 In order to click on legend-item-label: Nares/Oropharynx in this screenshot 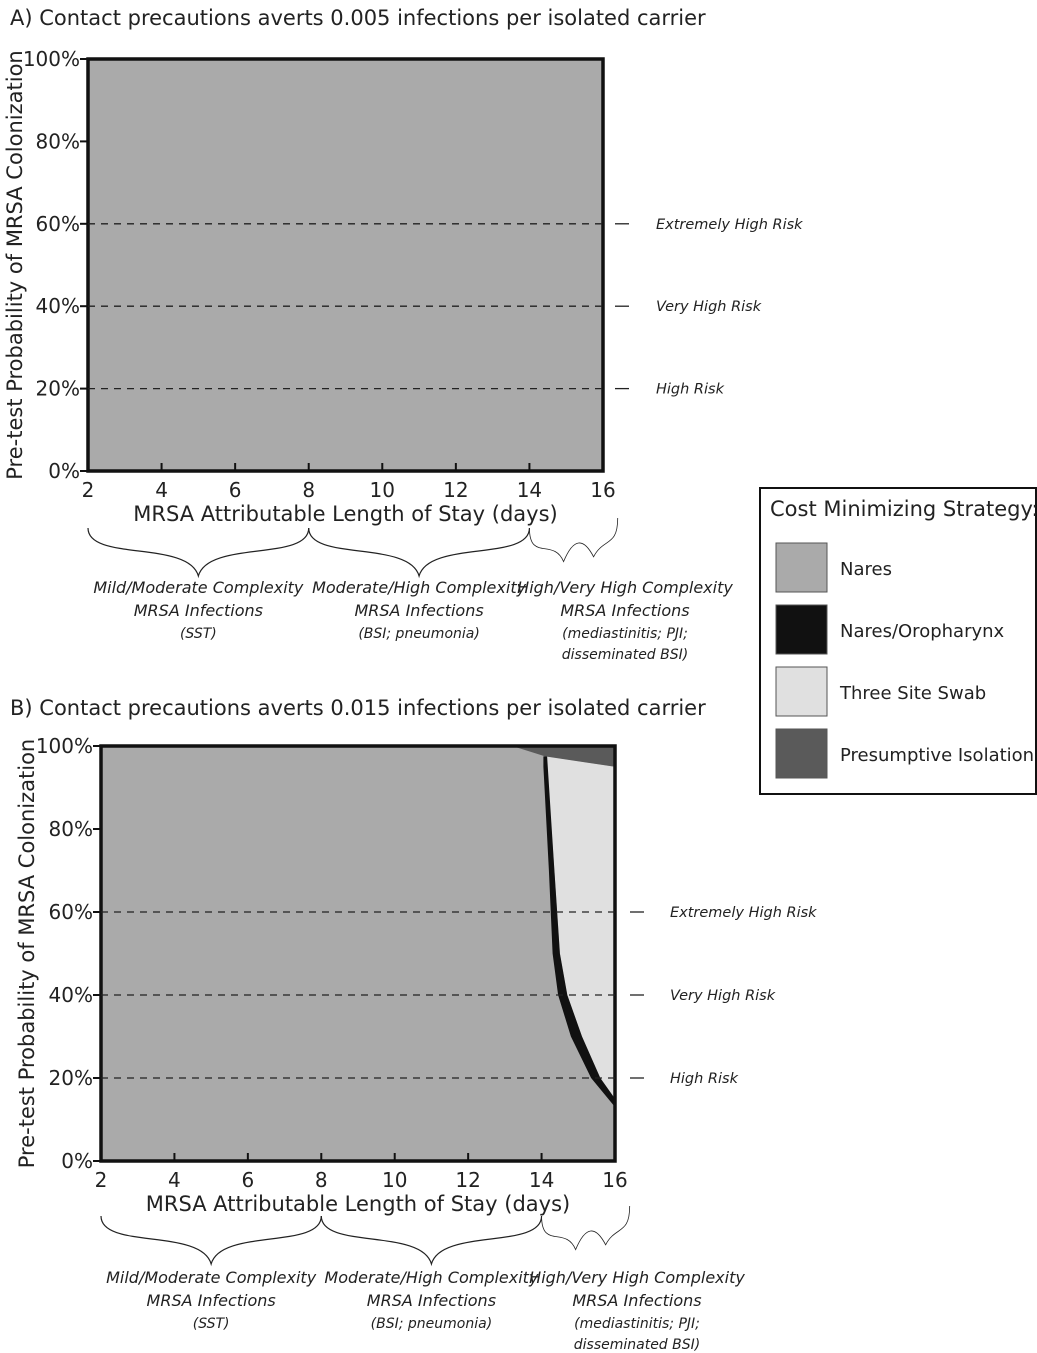, I will do `click(922, 631)`.